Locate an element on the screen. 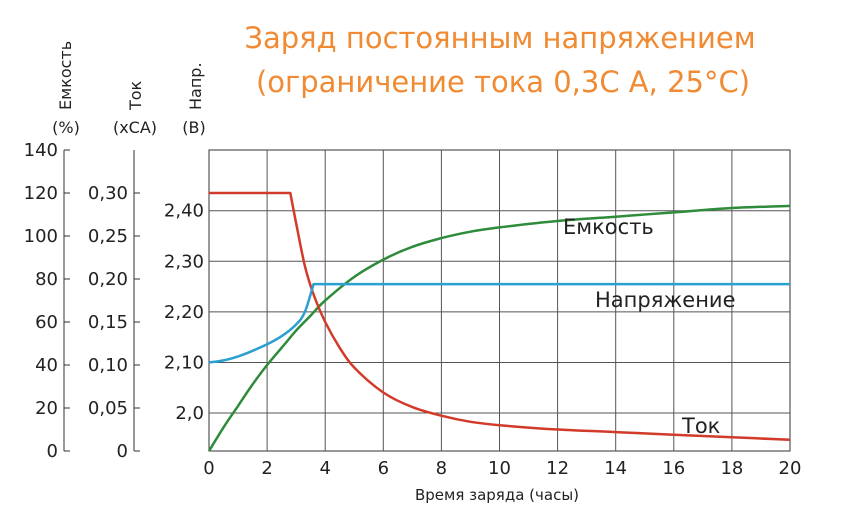 The width and height of the screenshot is (843, 525). capacity-tick-label: 100 is located at coordinates (41, 236).